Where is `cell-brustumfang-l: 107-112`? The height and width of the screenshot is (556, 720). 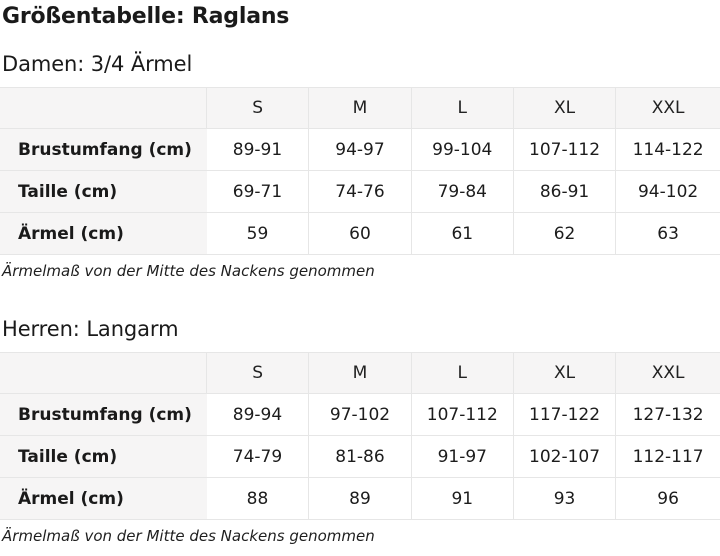 cell-brustumfang-l: 107-112 is located at coordinates (462, 414).